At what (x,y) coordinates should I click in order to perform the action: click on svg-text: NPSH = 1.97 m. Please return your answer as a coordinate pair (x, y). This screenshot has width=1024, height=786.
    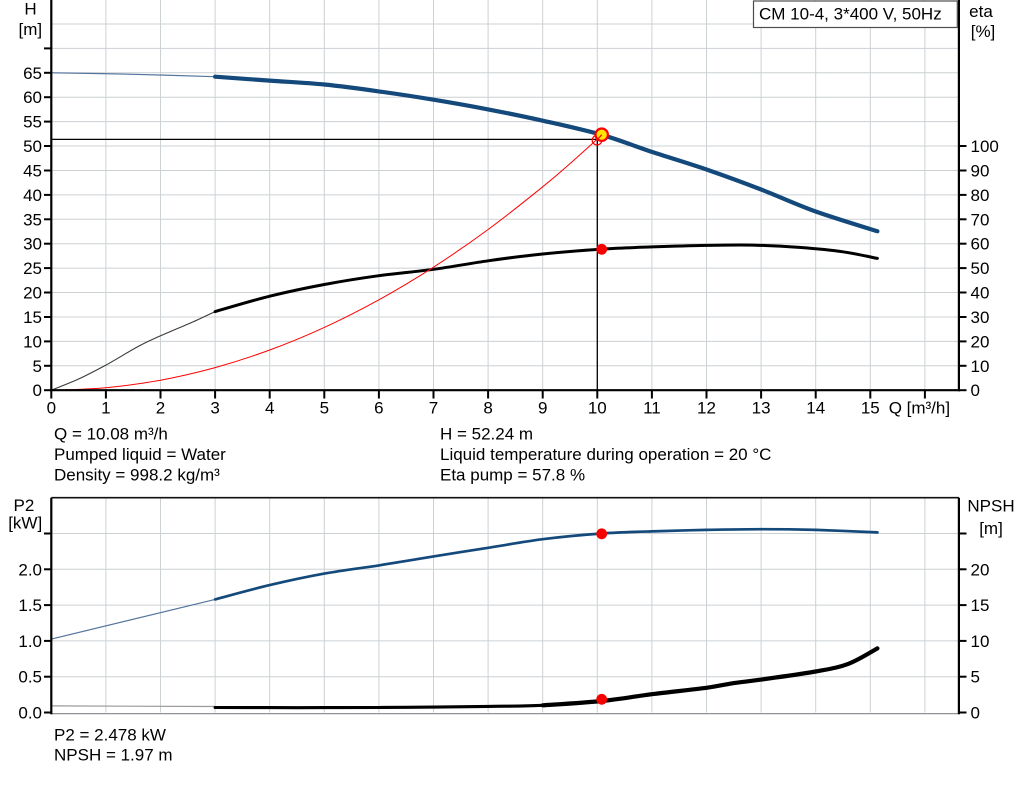
    Looking at the image, I should click on (113, 755).